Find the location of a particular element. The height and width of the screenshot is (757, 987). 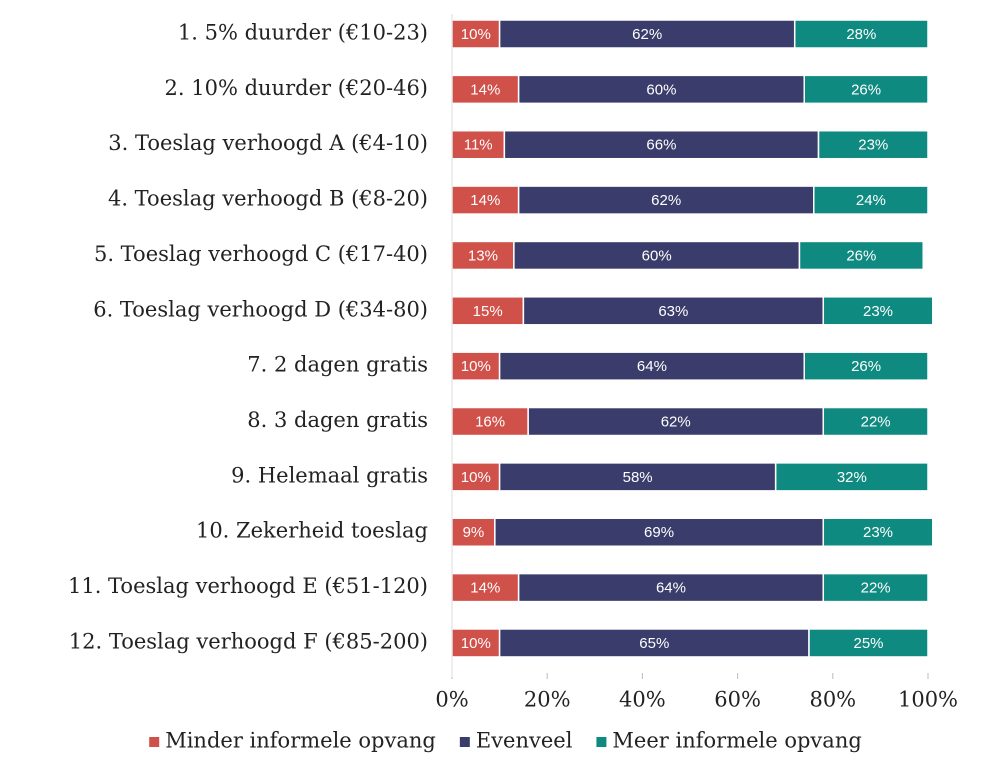

value-label: 13% is located at coordinates (483, 255).